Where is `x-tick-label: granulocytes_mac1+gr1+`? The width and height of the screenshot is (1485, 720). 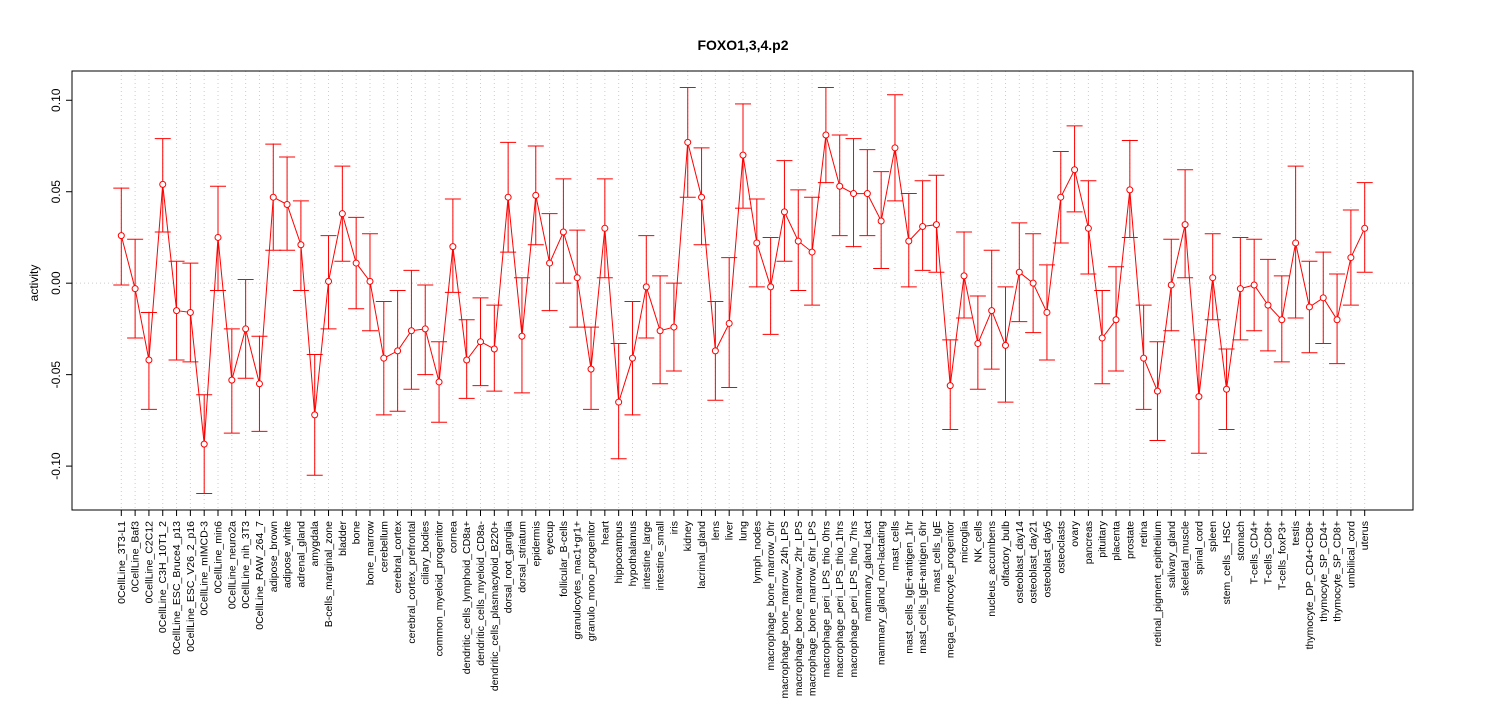
x-tick-label: granulocytes_mac1+gr1+ is located at coordinates (578, 580).